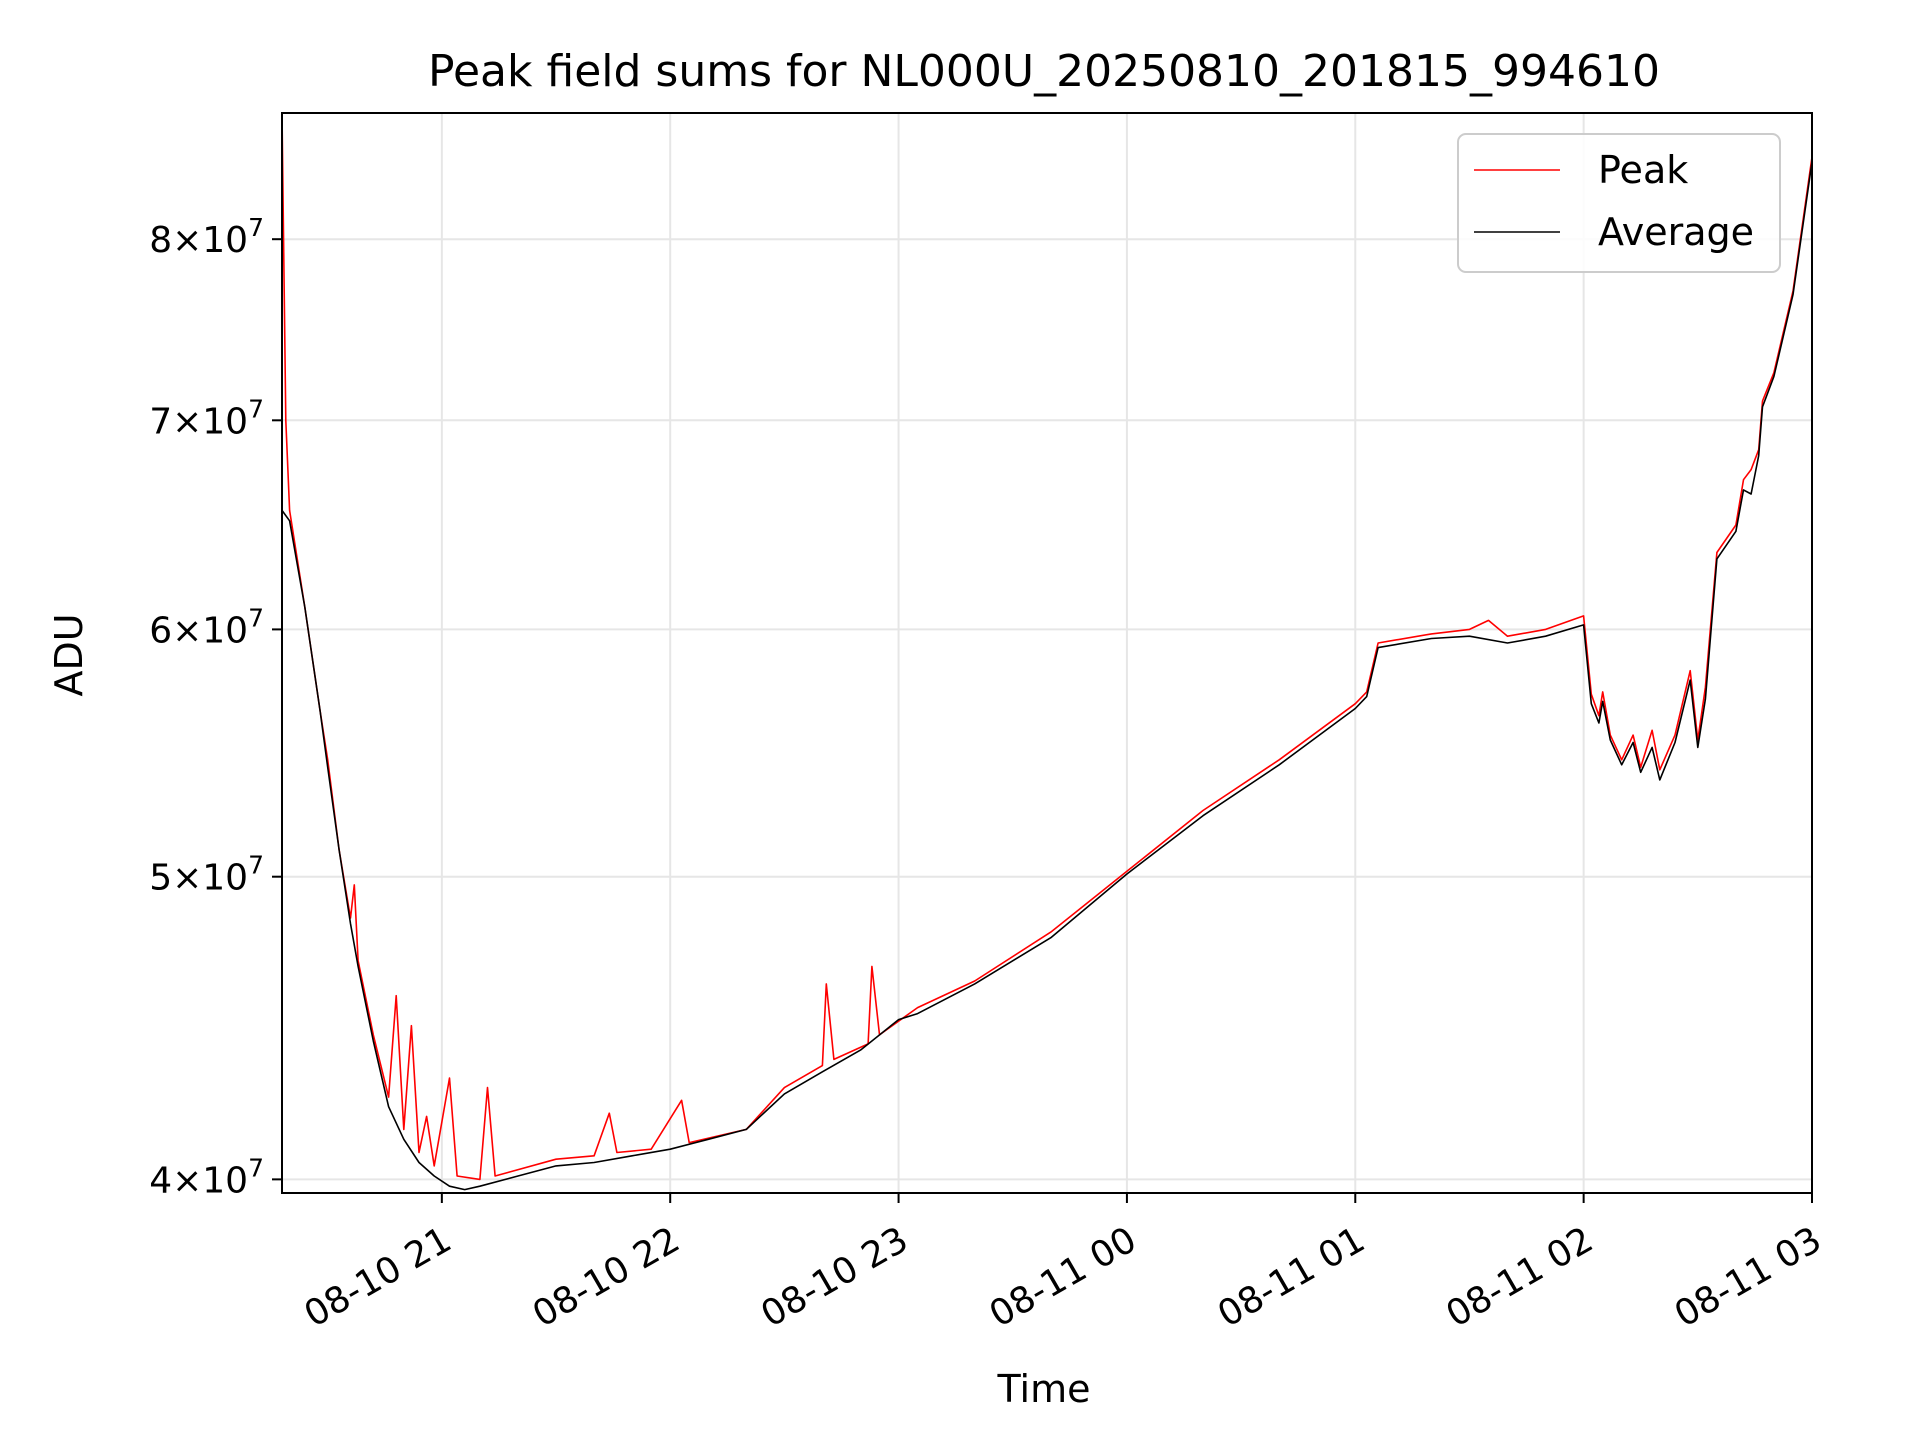 This screenshot has height=1440, width=1920. I want to click on y-tick-label: 5×107, so click(206, 875).